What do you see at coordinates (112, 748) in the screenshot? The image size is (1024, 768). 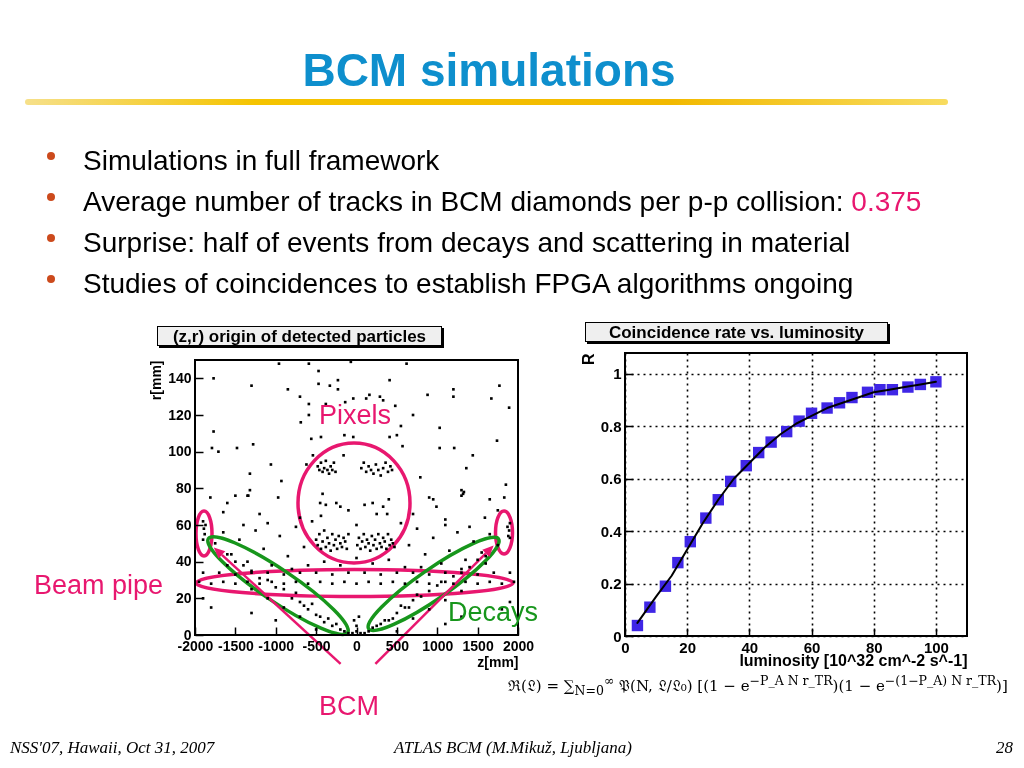 I see `text: NSS'07, Hawaii, Oct 31, 2007` at bounding box center [112, 748].